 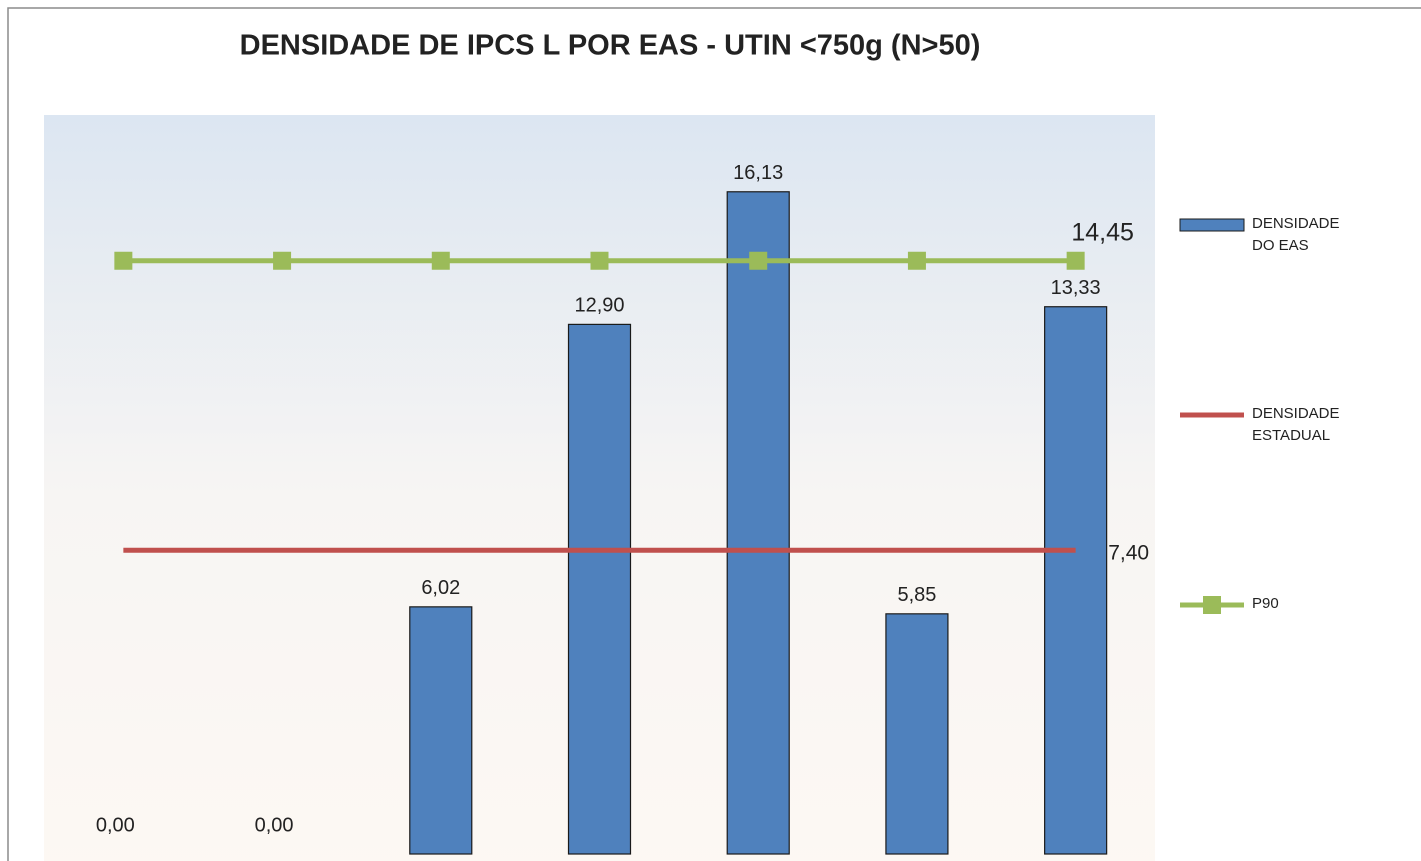 What do you see at coordinates (599, 306) in the screenshot?
I see `data-label: 12,90` at bounding box center [599, 306].